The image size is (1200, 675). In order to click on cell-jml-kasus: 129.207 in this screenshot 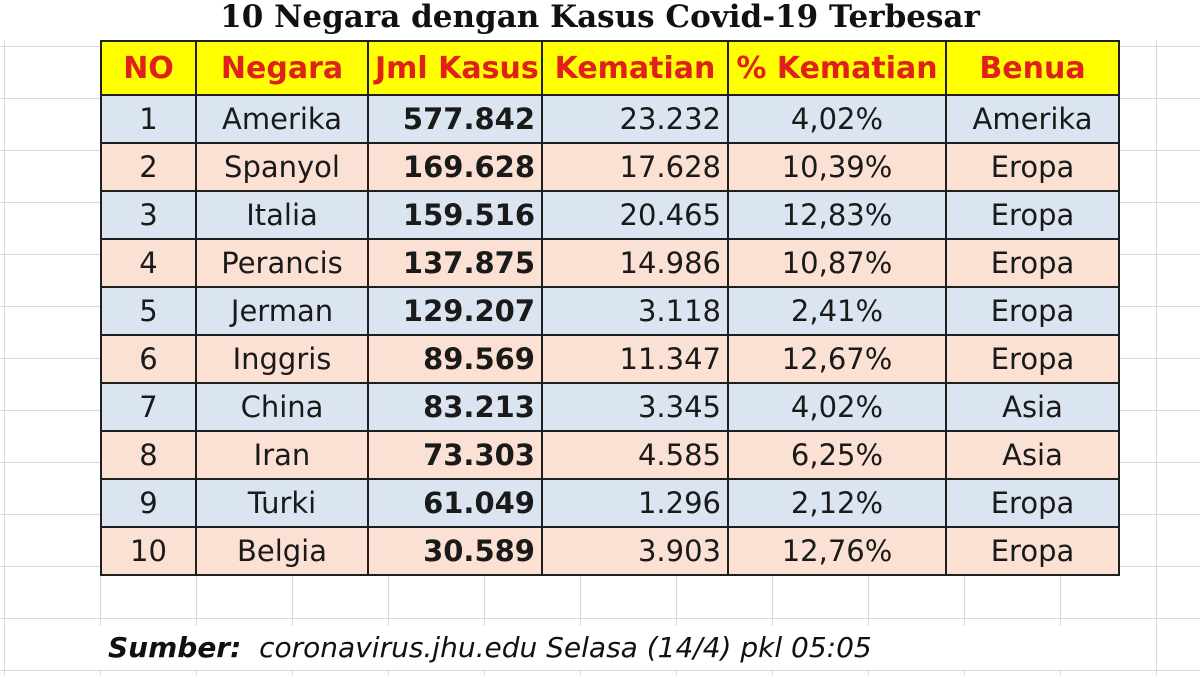, I will do `click(455, 311)`.